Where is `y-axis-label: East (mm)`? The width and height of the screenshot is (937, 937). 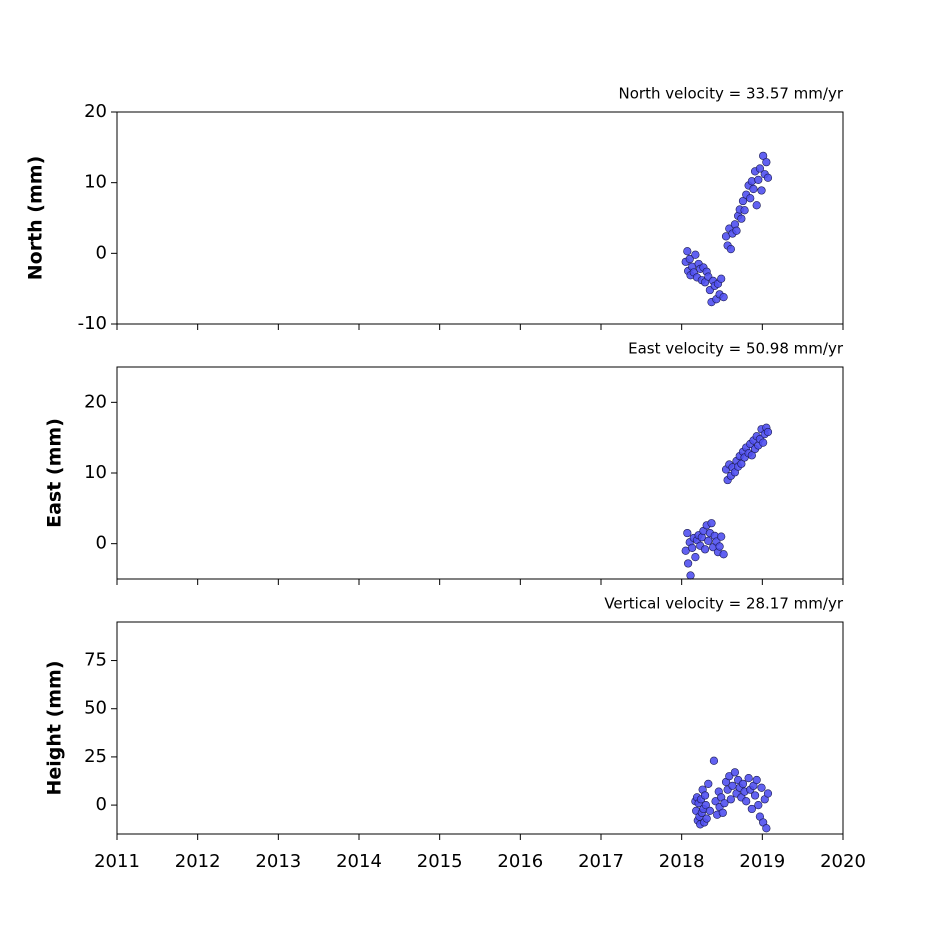
y-axis-label: East (mm) is located at coordinates (55, 473).